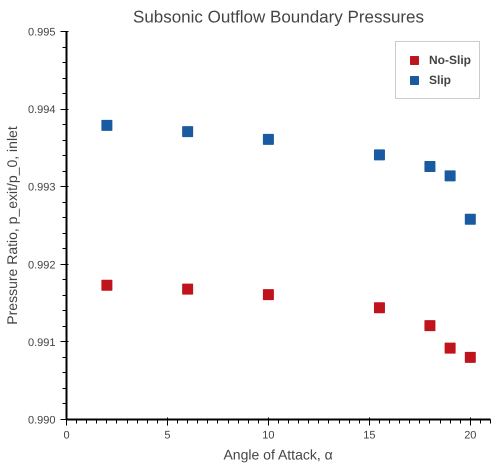 The height and width of the screenshot is (471, 500). Describe the element at coordinates (278, 17) in the screenshot. I see `chart-title: Subsonic Outflow Boundary Pressures` at that location.